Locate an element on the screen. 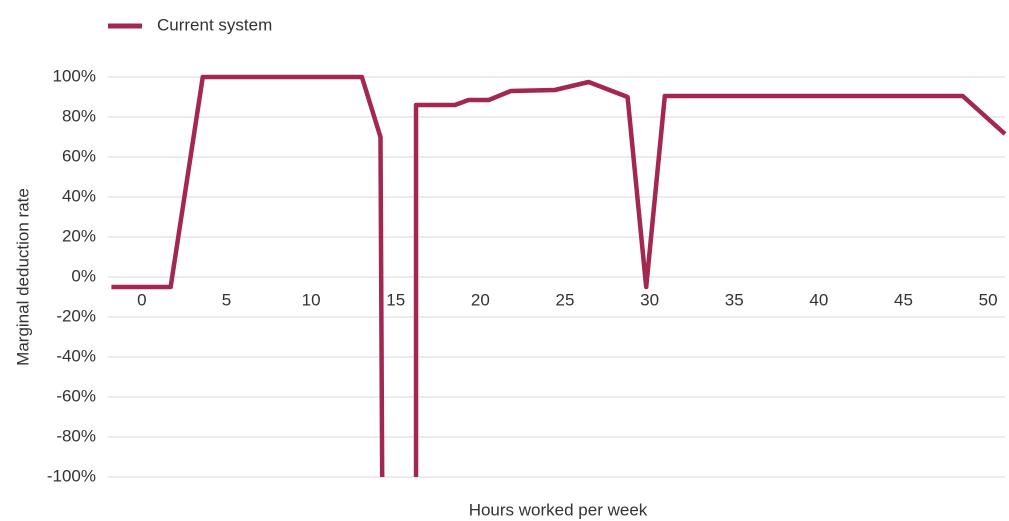  y-tick-label: 100% is located at coordinates (74, 75).